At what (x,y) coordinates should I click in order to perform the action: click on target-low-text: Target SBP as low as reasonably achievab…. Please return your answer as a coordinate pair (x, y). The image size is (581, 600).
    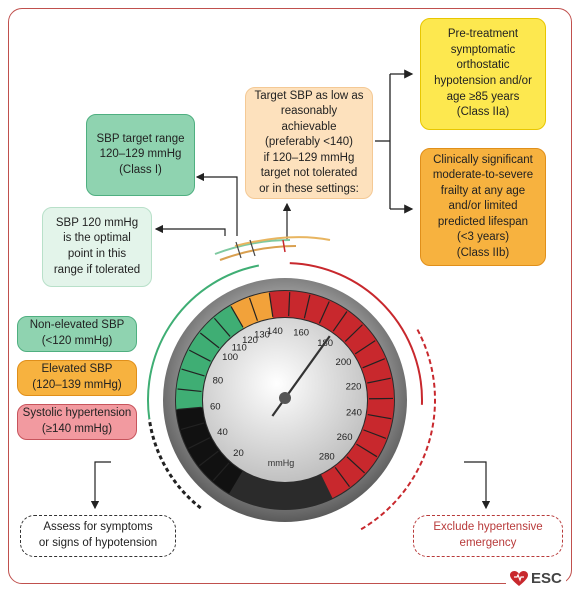
    Looking at the image, I should click on (309, 142).